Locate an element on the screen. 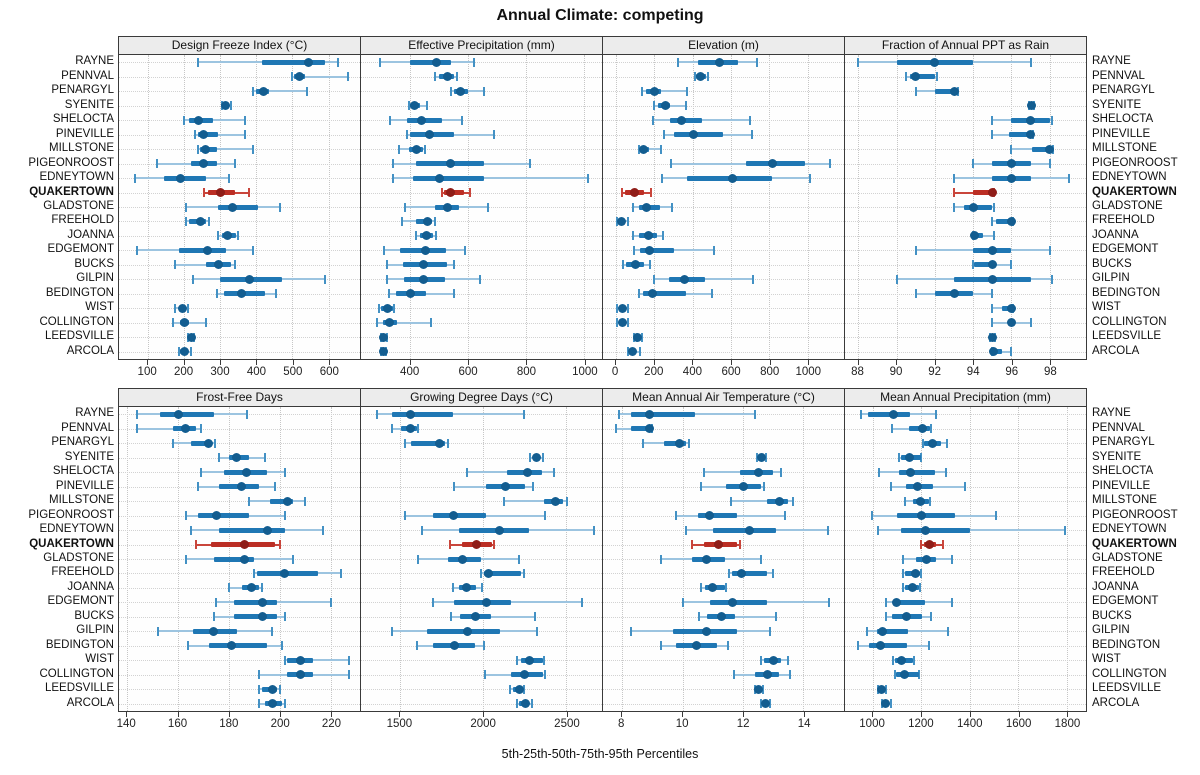 This screenshot has height=775, width=1200. x-tick-label: 200 is located at coordinates (654, 372).